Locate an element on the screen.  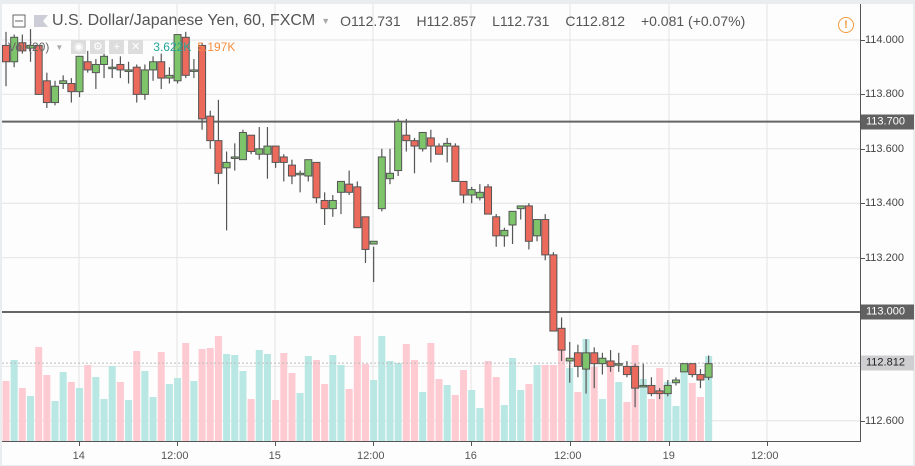
plus-icon: + is located at coordinates (117, 47).